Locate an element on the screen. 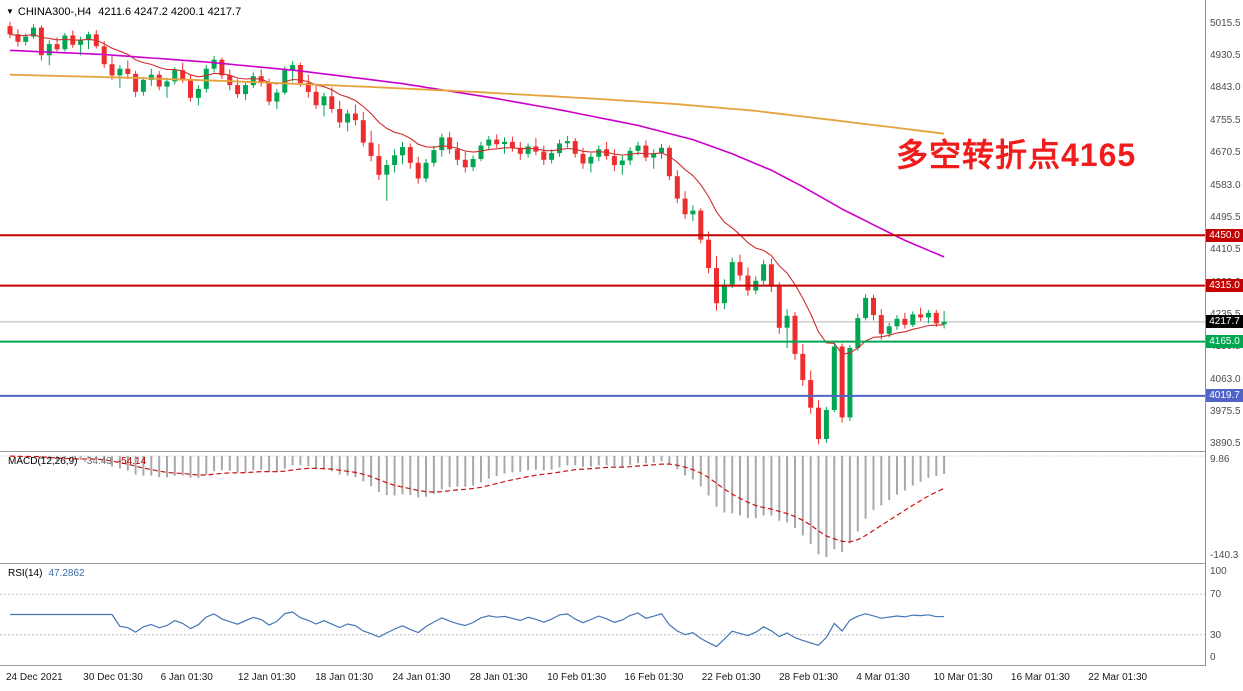  price-tag-4019.7: 4019.7 is located at coordinates (1224, 396).